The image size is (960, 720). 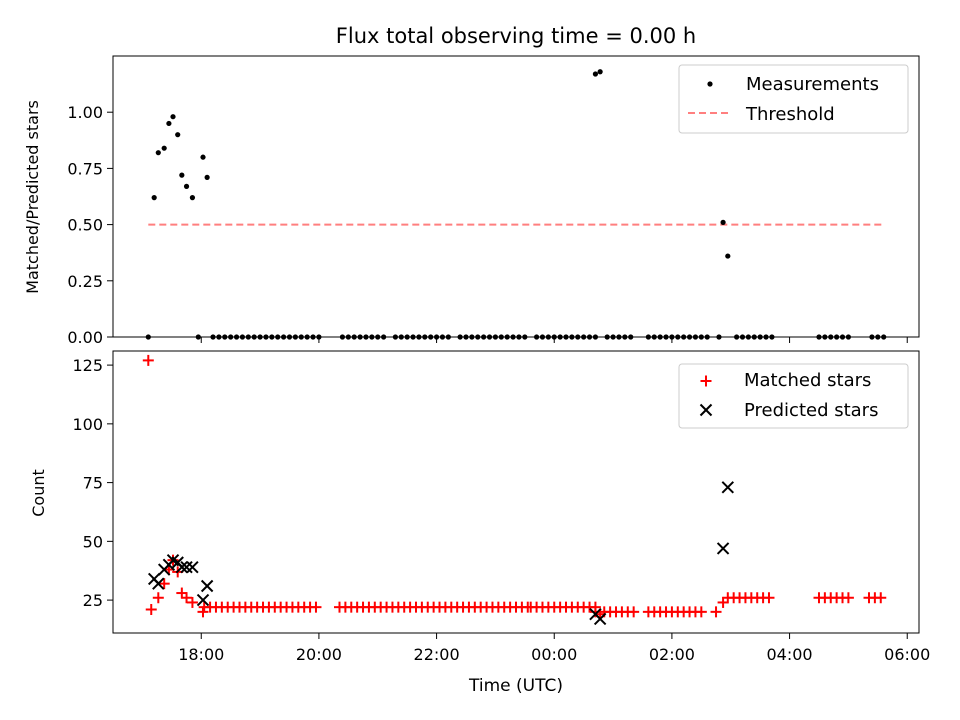 I want to click on bottom-legend-box, so click(x=793, y=396).